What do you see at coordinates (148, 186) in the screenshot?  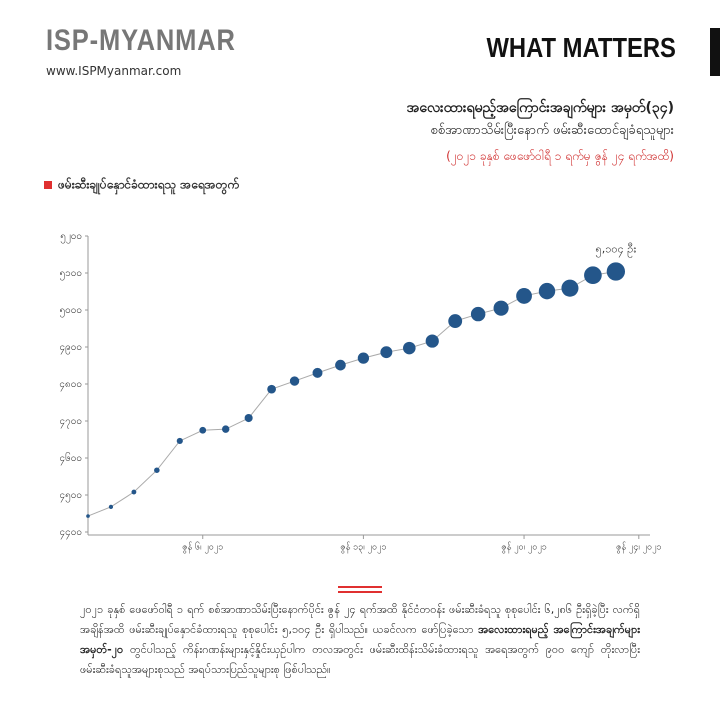 I see `legend-label: ဖမ်းဆီးချုပ်နှောင်ခံထားရသူ အရေအတွက်` at bounding box center [148, 186].